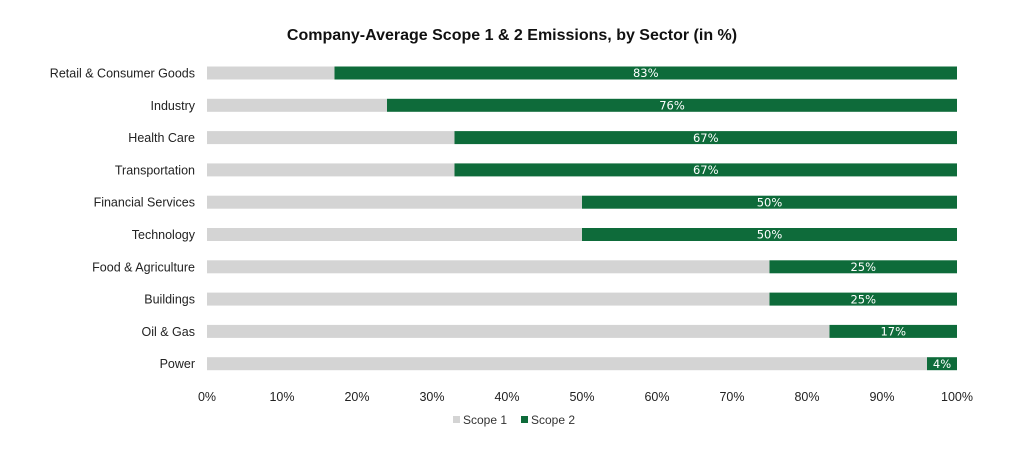  What do you see at coordinates (581, 397) in the screenshot?
I see `x-tick-label: 50%` at bounding box center [581, 397].